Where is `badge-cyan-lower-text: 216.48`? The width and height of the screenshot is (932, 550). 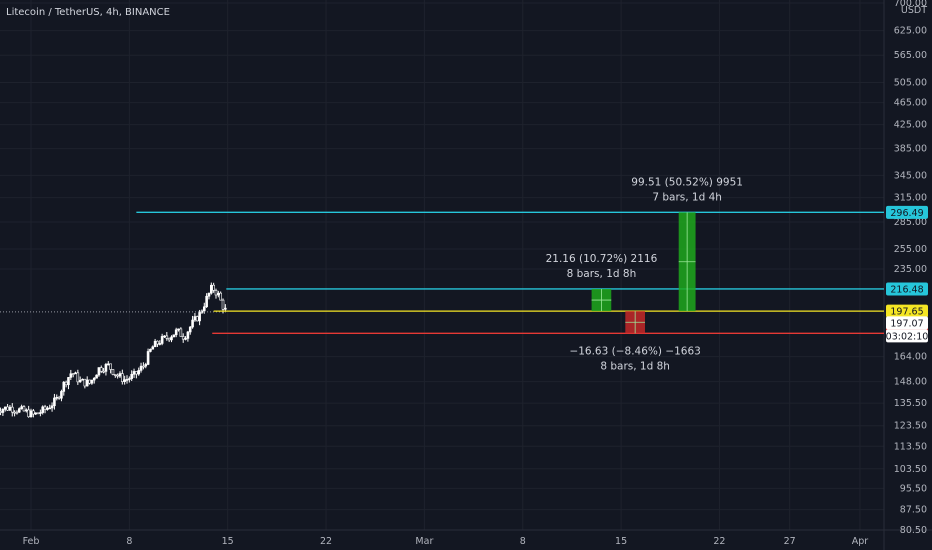 badge-cyan-lower-text: 216.48 is located at coordinates (906, 289).